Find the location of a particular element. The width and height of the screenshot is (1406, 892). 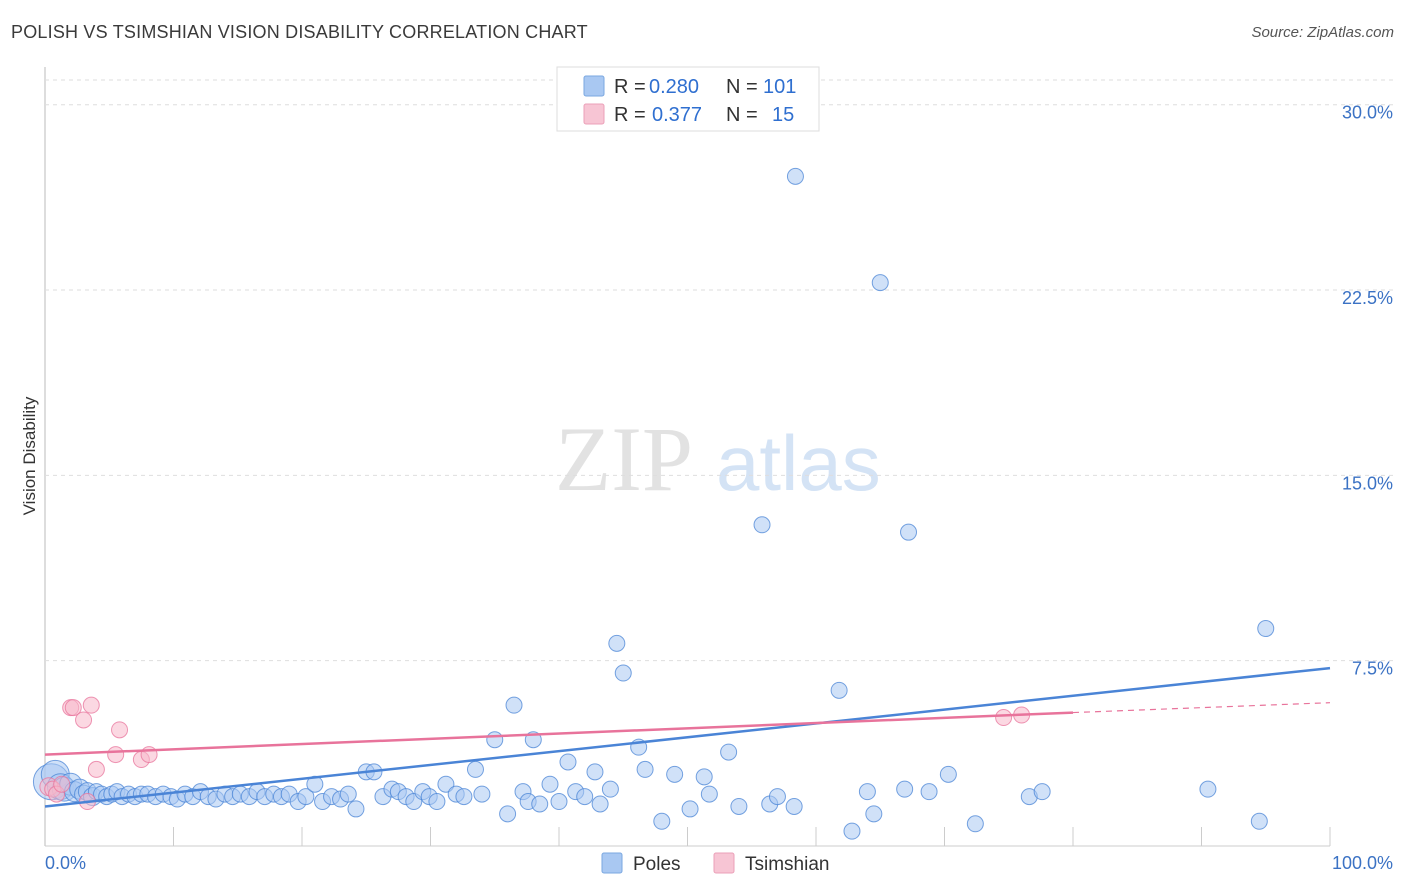

tsimshian-trend-extension is located at coordinates (1201, 708).